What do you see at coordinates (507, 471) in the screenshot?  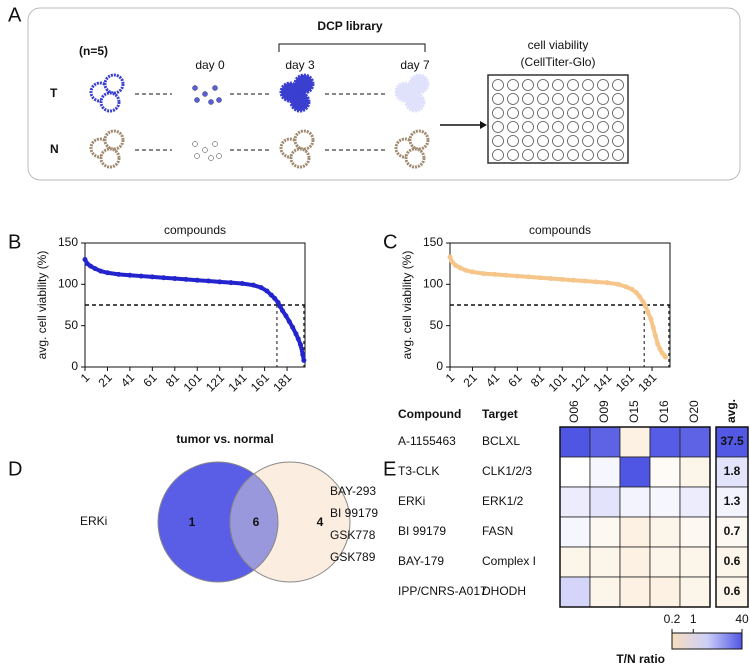 I see `target: CLK1/2/3` at bounding box center [507, 471].